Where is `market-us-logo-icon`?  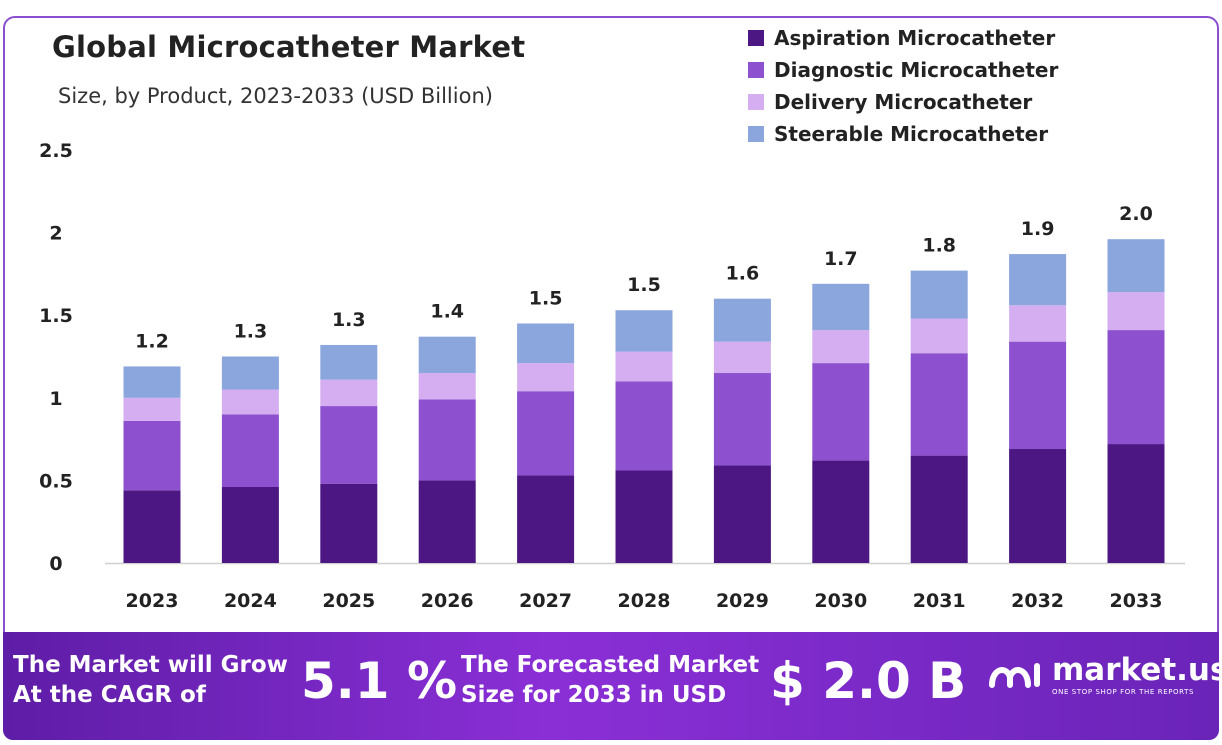
market-us-logo-icon is located at coordinates (1014, 675).